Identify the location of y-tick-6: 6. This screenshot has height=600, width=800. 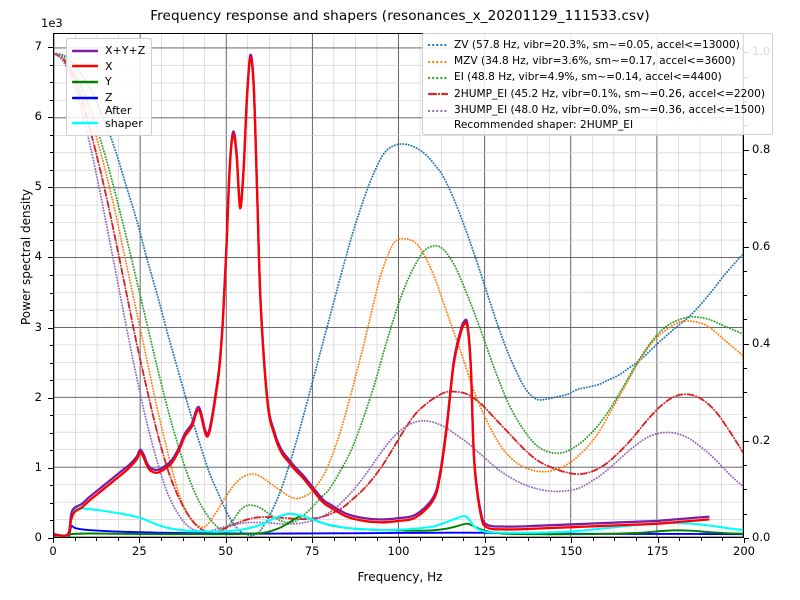
(38, 116).